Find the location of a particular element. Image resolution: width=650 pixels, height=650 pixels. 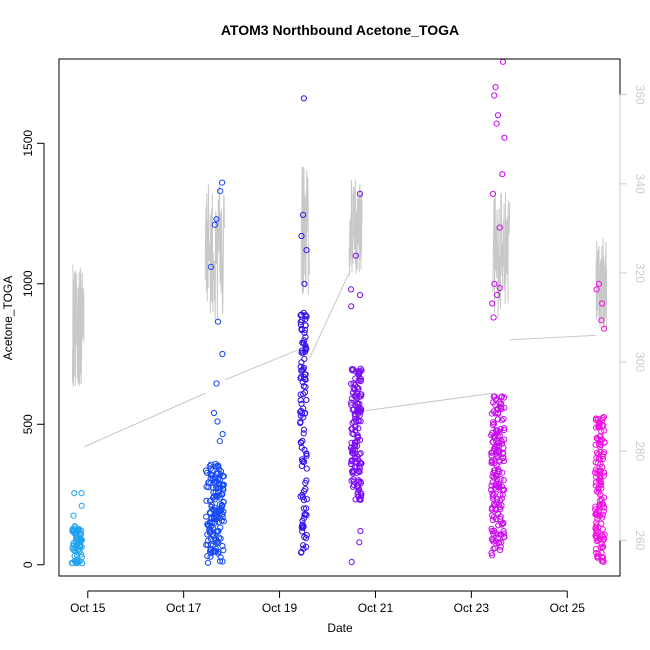

x-tick-label: Oct 19 is located at coordinates (280, 608).